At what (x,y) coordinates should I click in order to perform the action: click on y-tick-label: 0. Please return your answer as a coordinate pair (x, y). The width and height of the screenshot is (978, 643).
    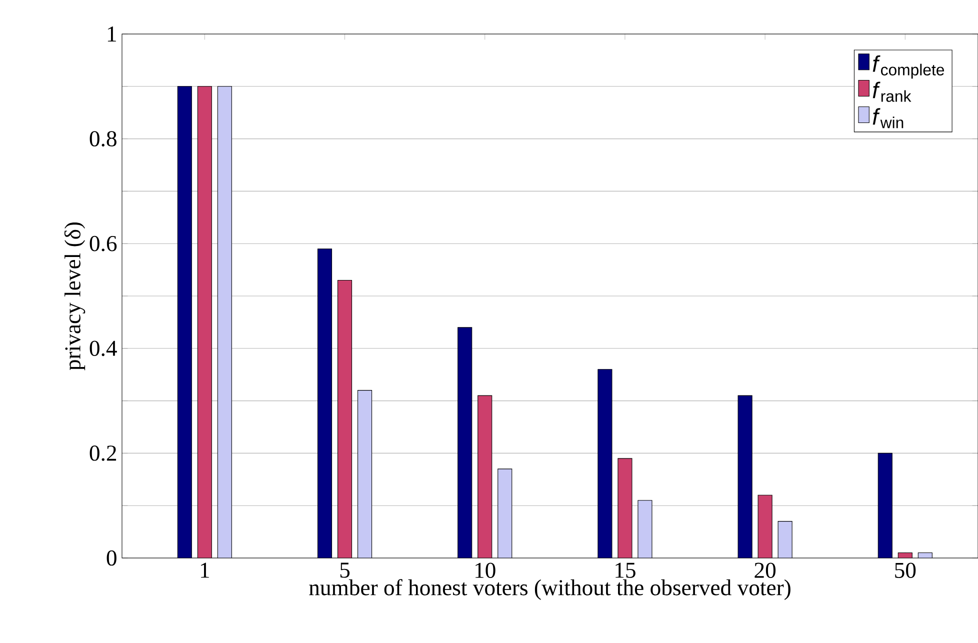
    Looking at the image, I should click on (111, 558).